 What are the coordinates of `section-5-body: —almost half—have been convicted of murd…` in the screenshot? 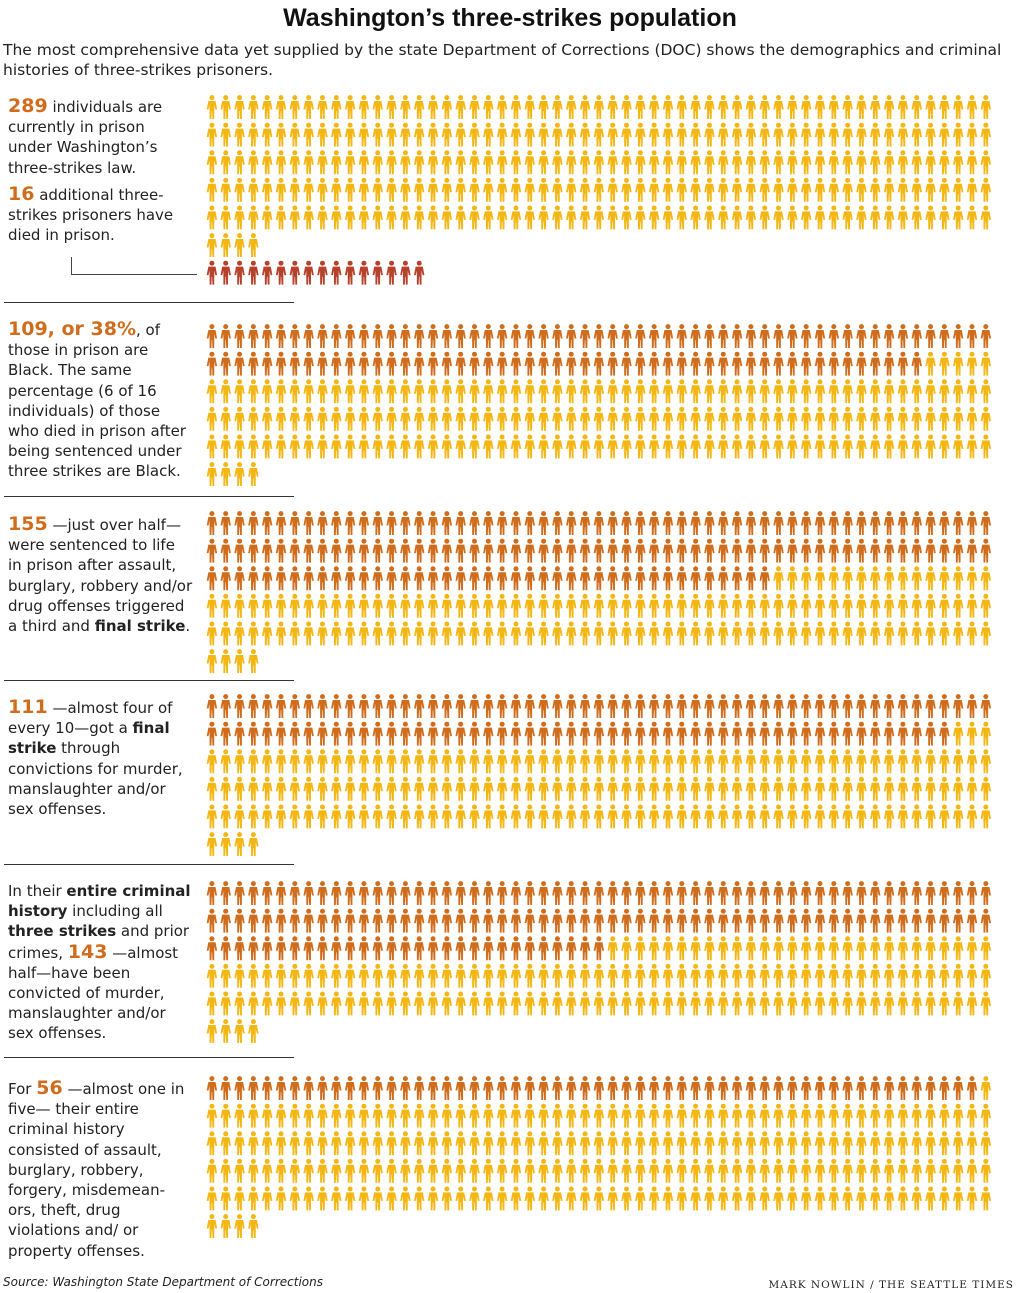 It's located at (93, 993).